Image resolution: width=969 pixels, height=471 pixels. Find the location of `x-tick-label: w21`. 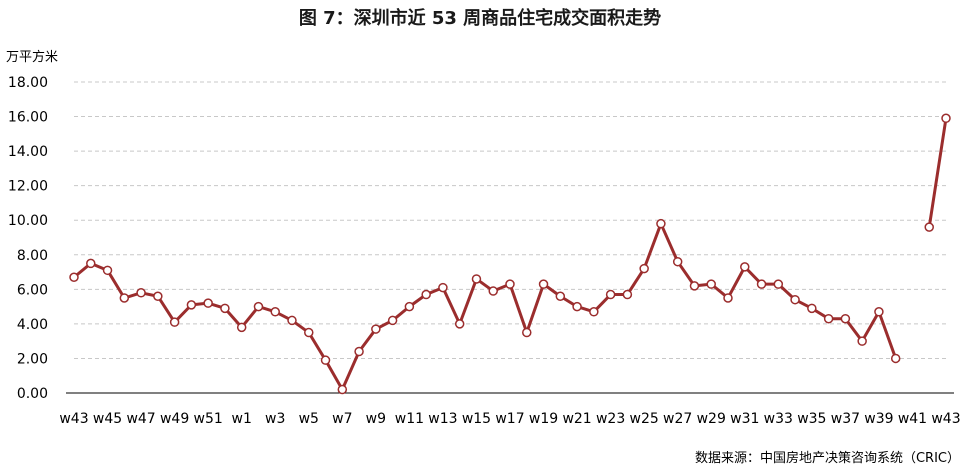

x-tick-label: w21 is located at coordinates (576, 419).